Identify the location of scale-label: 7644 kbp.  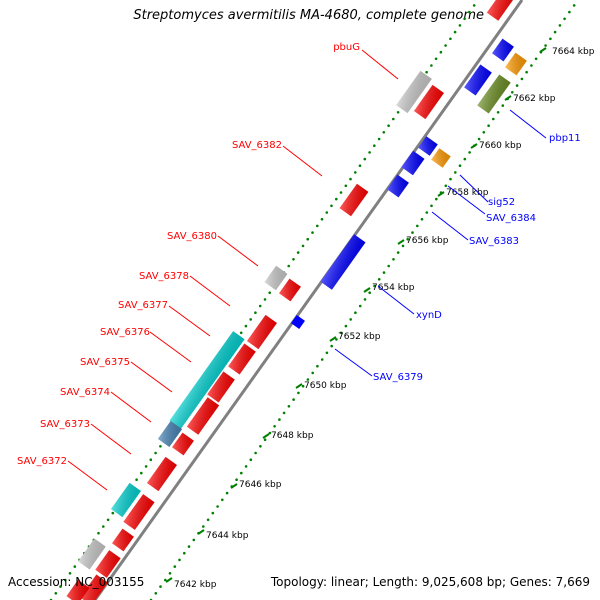
(227, 536).